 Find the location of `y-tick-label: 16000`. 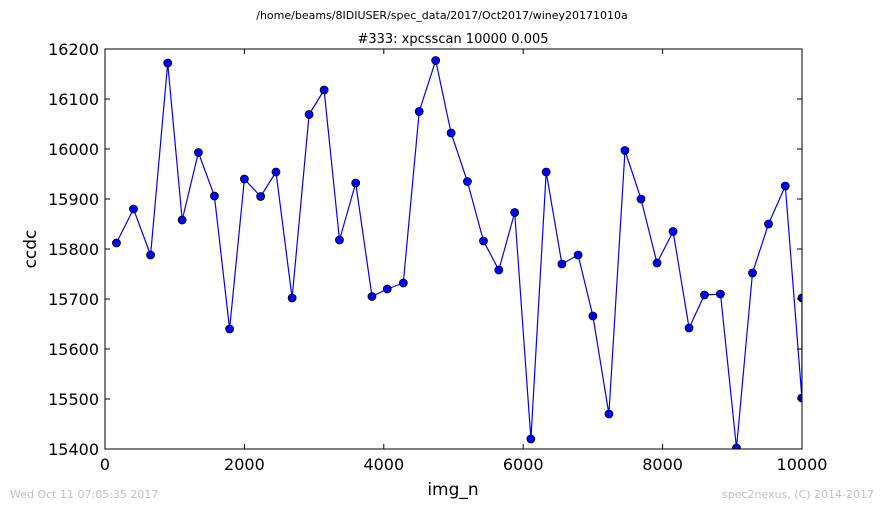

y-tick-label: 16000 is located at coordinates (73, 149).